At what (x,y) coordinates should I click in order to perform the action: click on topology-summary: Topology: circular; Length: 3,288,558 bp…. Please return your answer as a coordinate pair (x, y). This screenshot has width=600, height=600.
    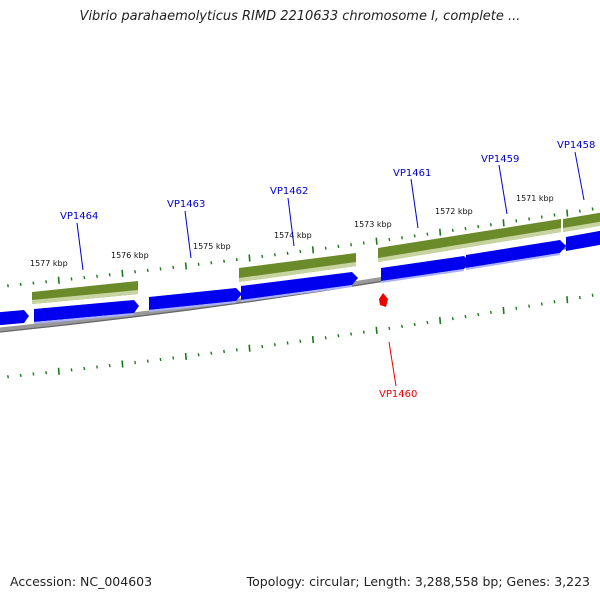
    Looking at the image, I should click on (418, 581).